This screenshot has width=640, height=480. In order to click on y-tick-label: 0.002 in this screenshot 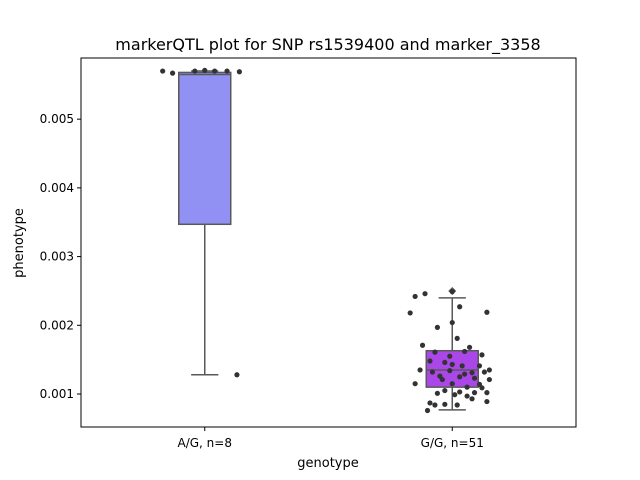, I will do `click(57, 325)`.